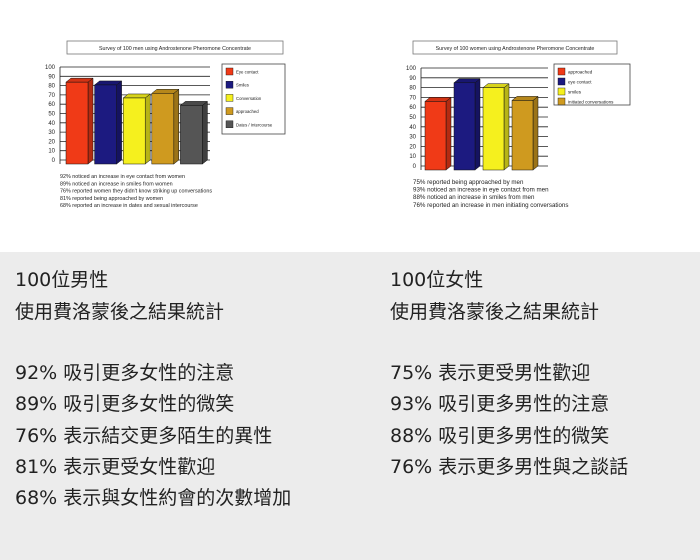 The width and height of the screenshot is (700, 560). I want to click on legend-label: smiles, so click(575, 92).